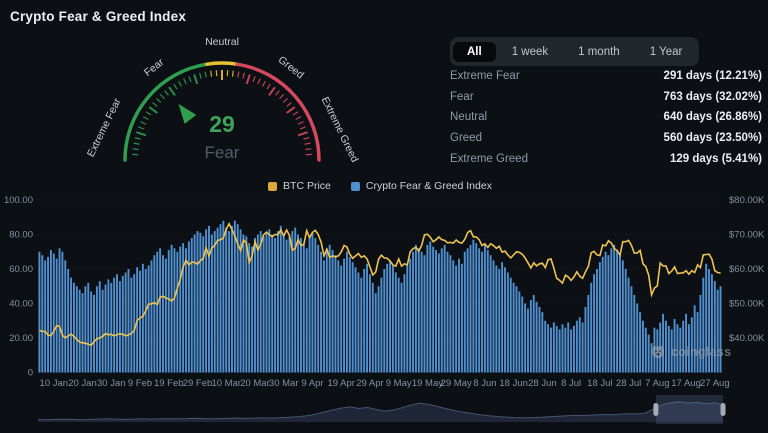  What do you see at coordinates (747, 269) in the screenshot?
I see `svg-text: $60.00K` at bounding box center [747, 269].